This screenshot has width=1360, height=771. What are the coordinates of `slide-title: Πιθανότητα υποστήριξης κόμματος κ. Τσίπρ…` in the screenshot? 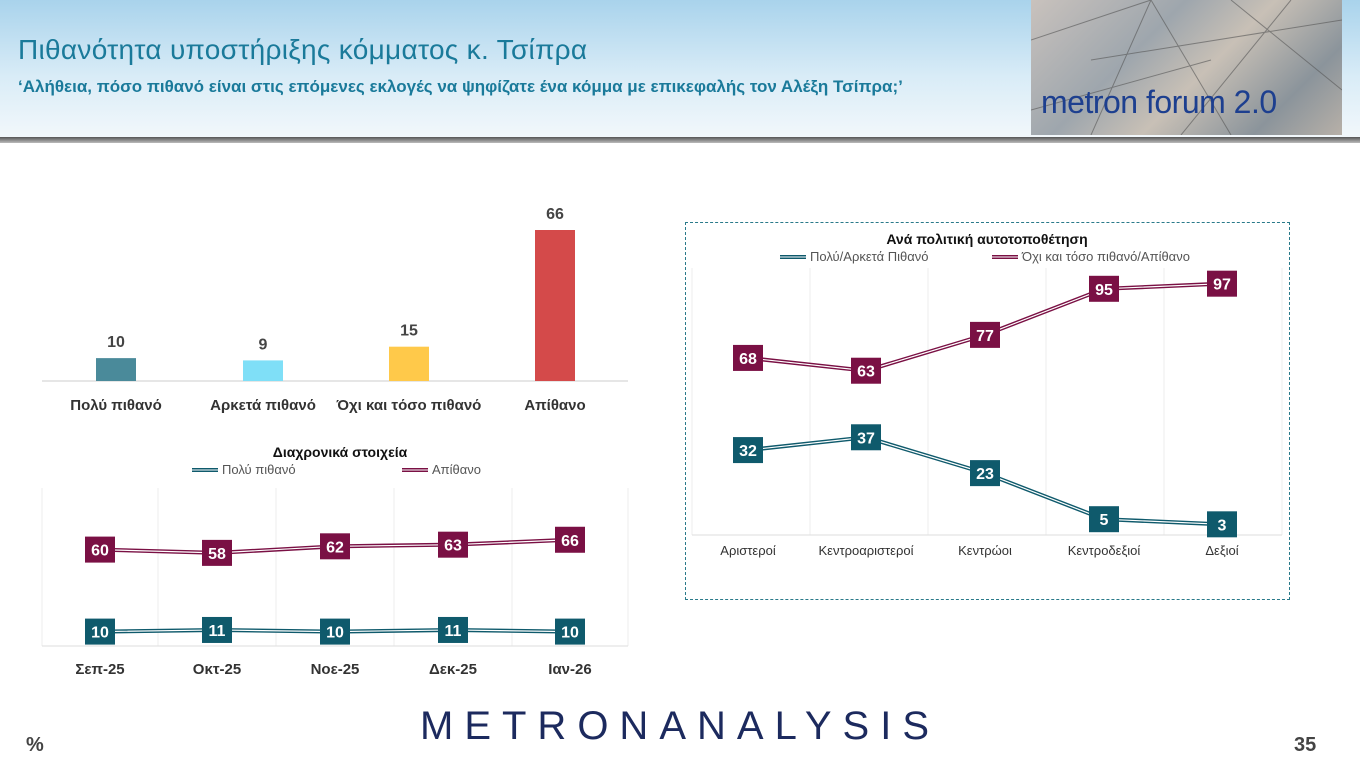 It's located at (303, 49).